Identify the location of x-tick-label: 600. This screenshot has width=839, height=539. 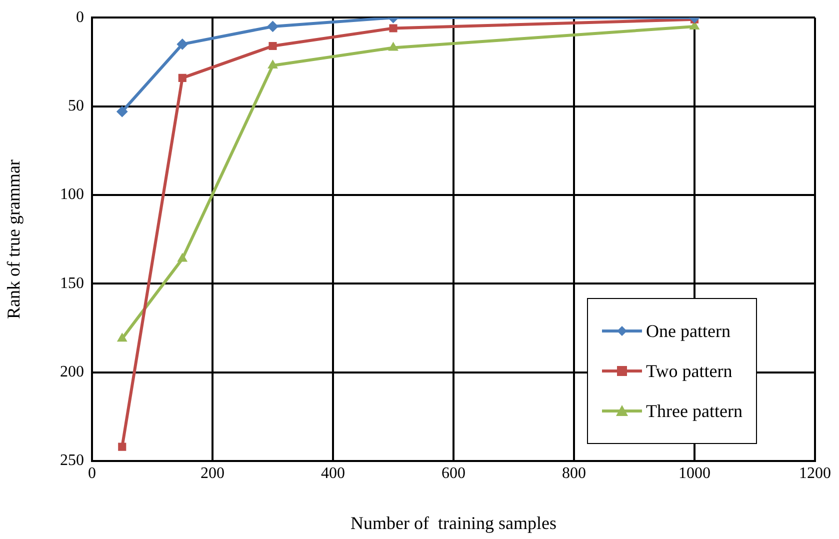
(454, 473).